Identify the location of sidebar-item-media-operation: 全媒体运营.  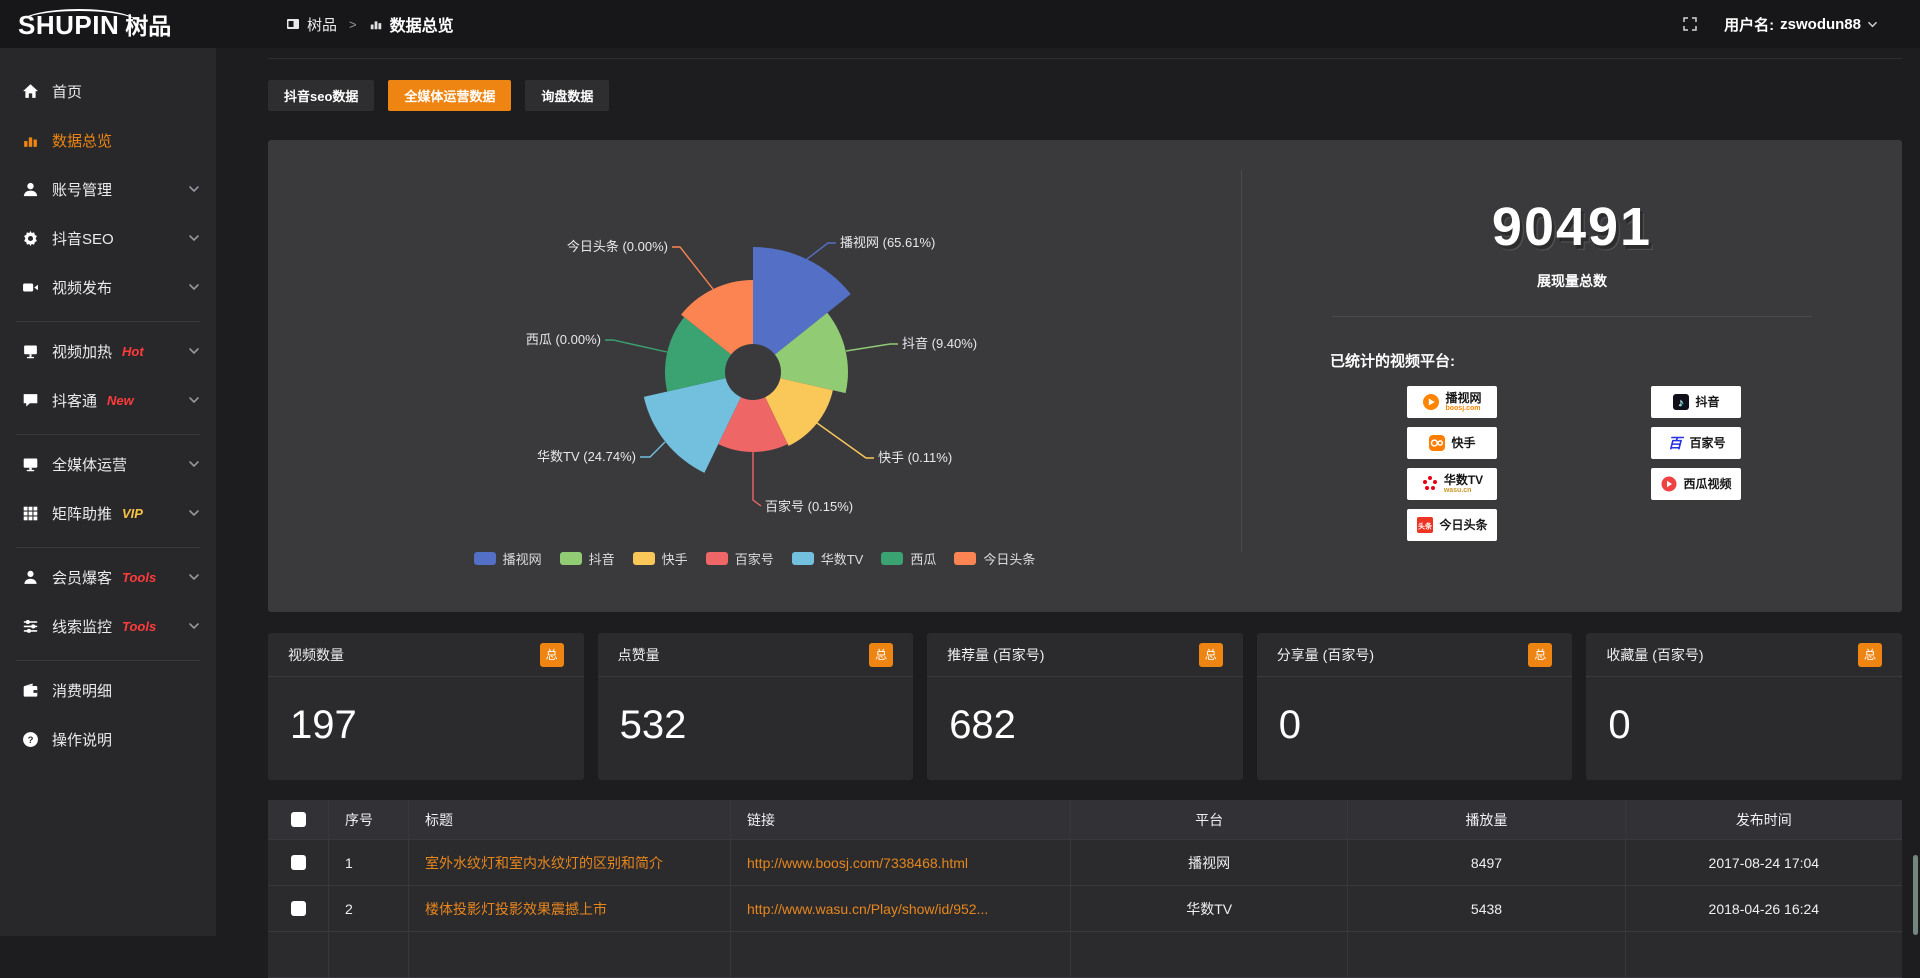
(108, 464).